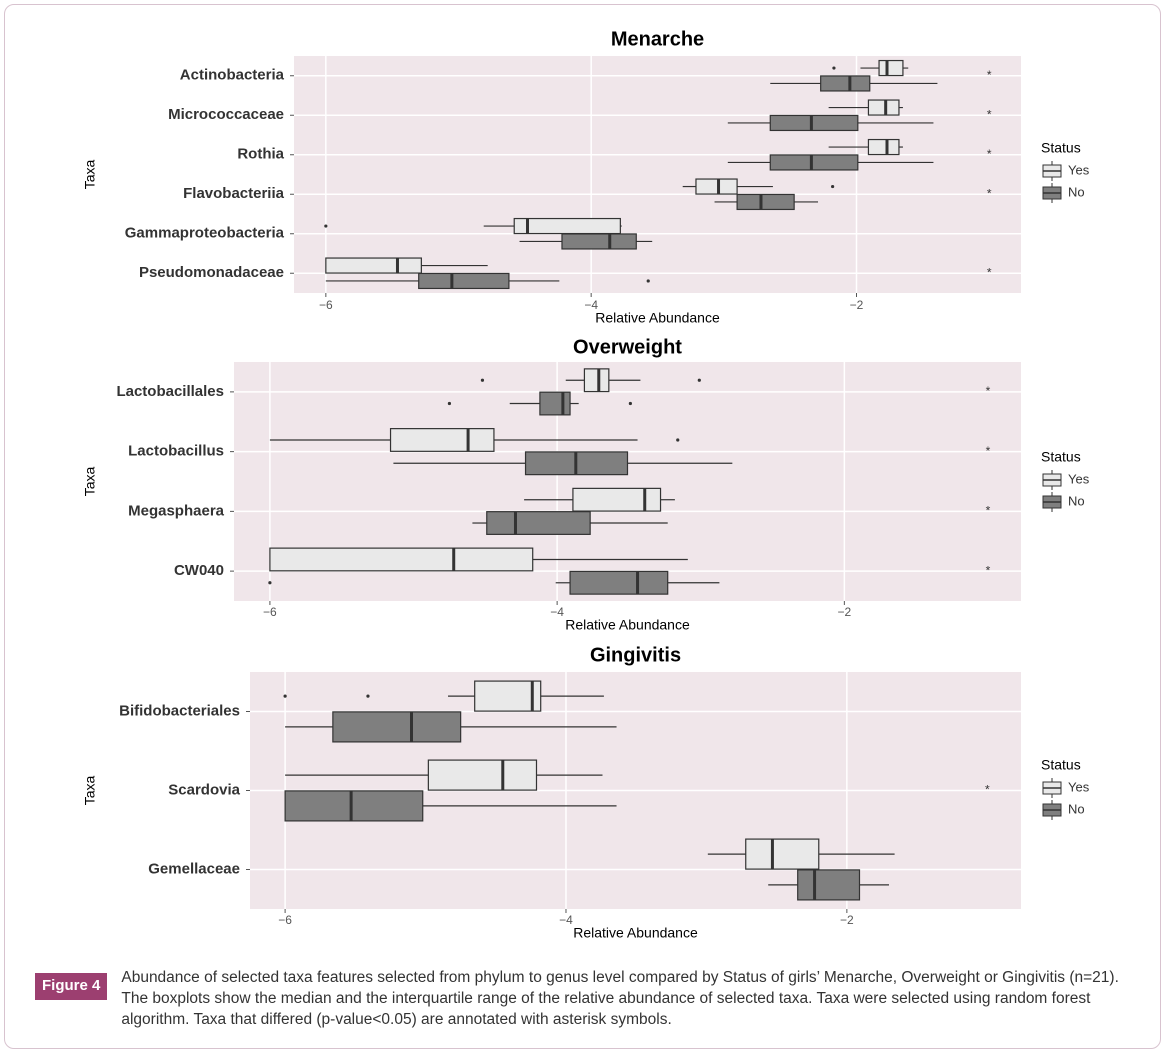  Describe the element at coordinates (635, 655) in the screenshot. I see `chart-title: Gingivitis` at that location.